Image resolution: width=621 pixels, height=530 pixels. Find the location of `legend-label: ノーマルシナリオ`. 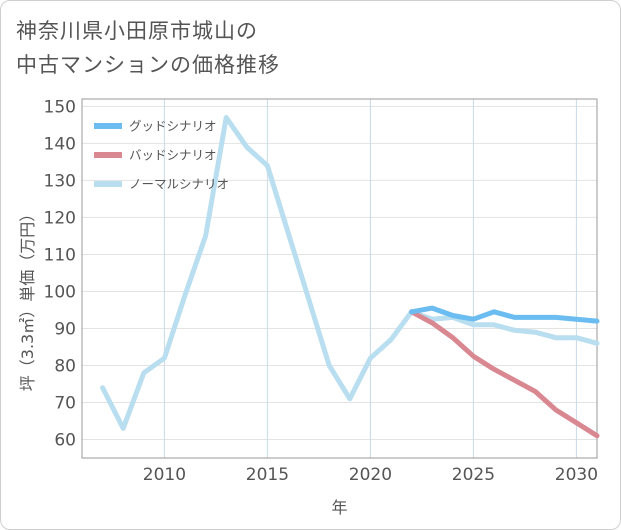

legend-label: ノーマルシナリオ is located at coordinates (179, 184).